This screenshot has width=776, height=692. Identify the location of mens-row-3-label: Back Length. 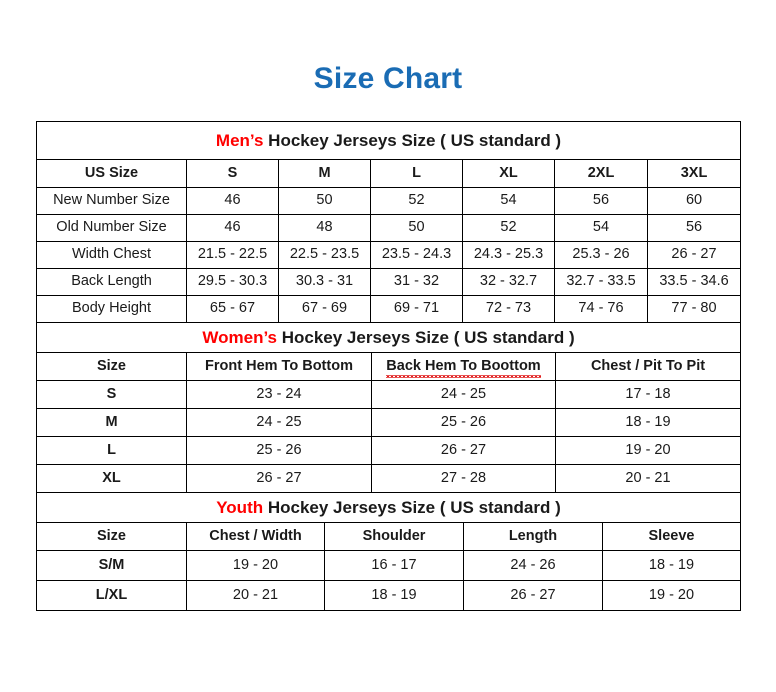
(111, 282).